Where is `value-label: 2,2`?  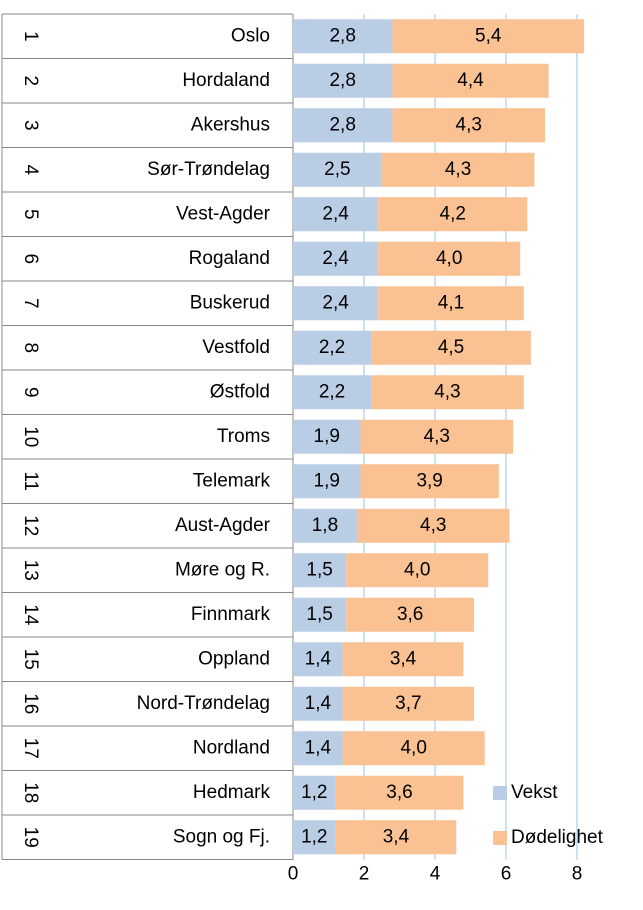 value-label: 2,2 is located at coordinates (332, 391).